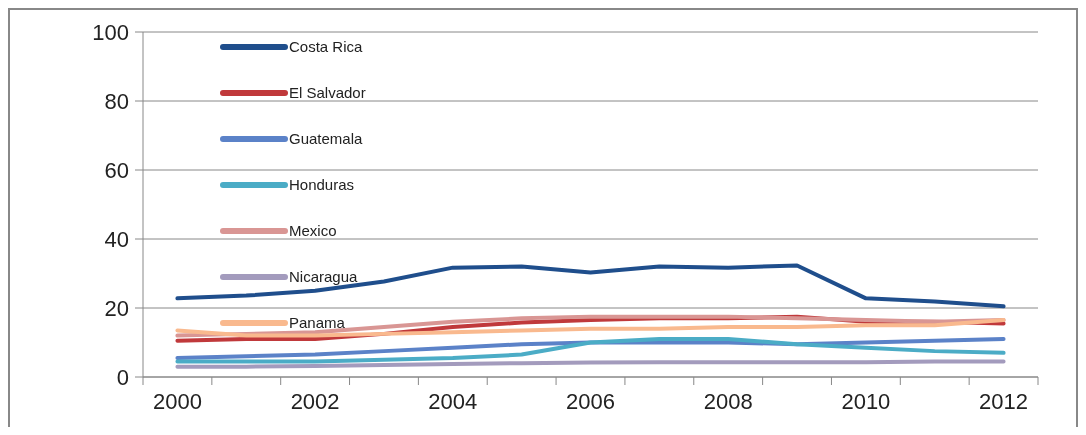  What do you see at coordinates (728, 401) in the screenshot?
I see `x-tick-label: 2008` at bounding box center [728, 401].